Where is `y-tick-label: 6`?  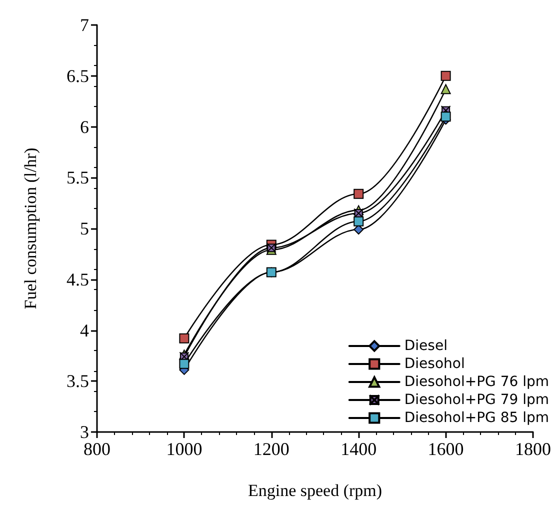 y-tick-label: 6 is located at coordinates (84, 126).